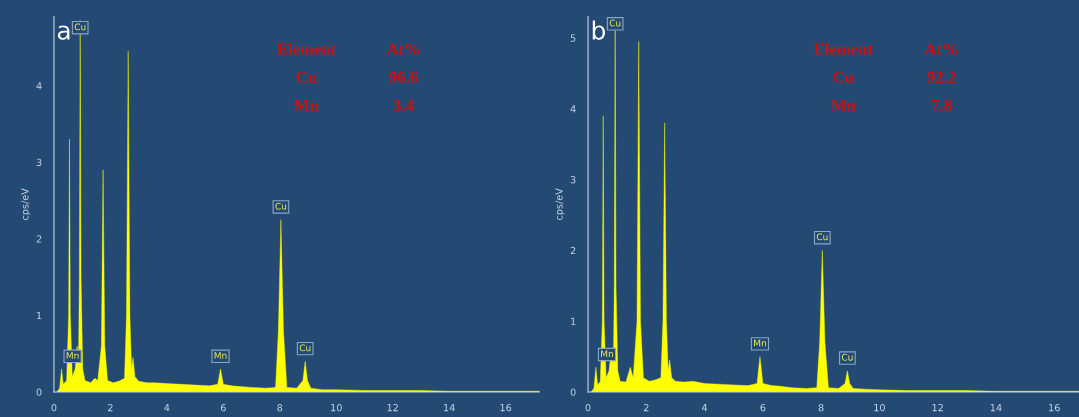 The width and height of the screenshot is (1079, 417). Describe the element at coordinates (63, 32) in the screenshot. I see `chart-title: a` at that location.